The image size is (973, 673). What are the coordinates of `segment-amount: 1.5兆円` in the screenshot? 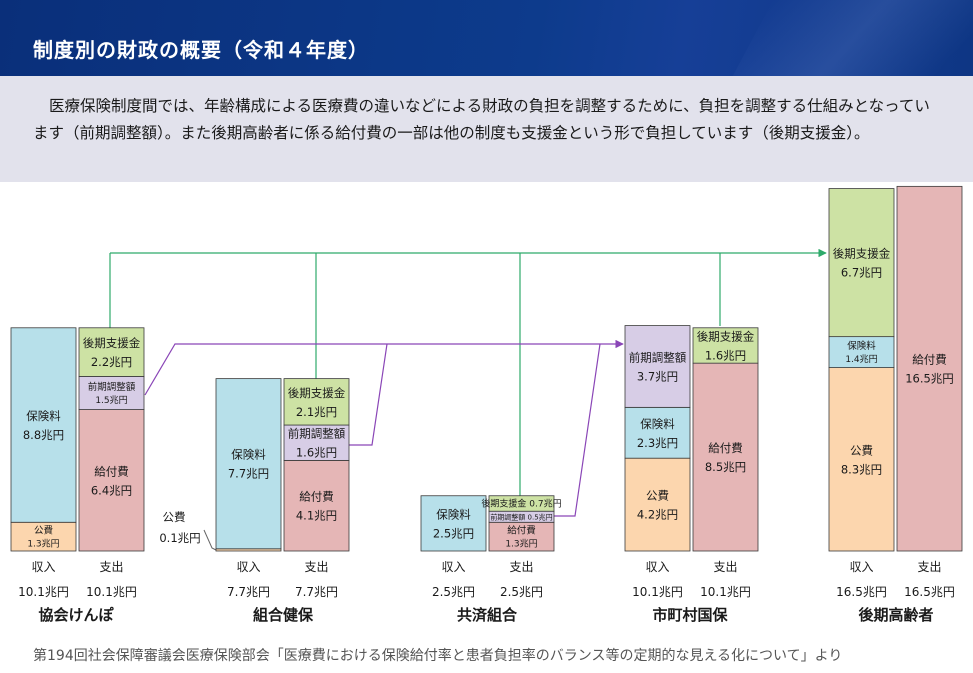 It's located at (111, 400).